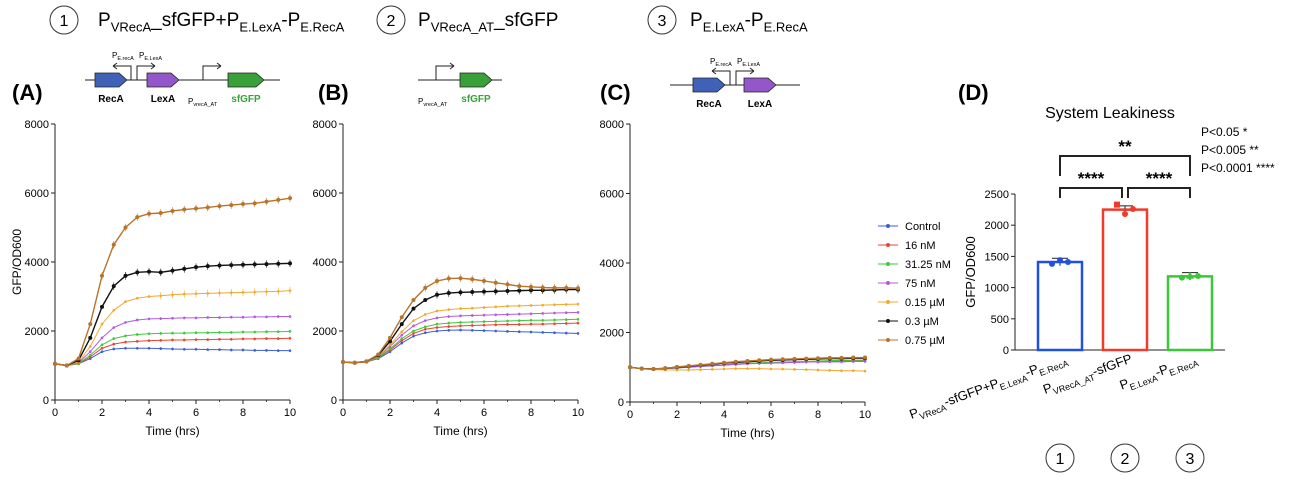 This screenshot has width=1292, height=479. What do you see at coordinates (970, 272) in the screenshot?
I see `y-axis-label: GFP/OD600` at bounding box center [970, 272].